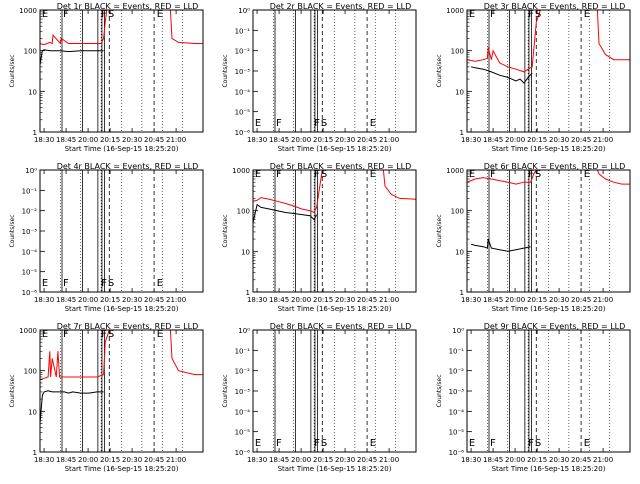 The image size is (640, 484). I want to click on panel-title: Det 3r BLACK = Events, RED = LLD, so click(555, 6).